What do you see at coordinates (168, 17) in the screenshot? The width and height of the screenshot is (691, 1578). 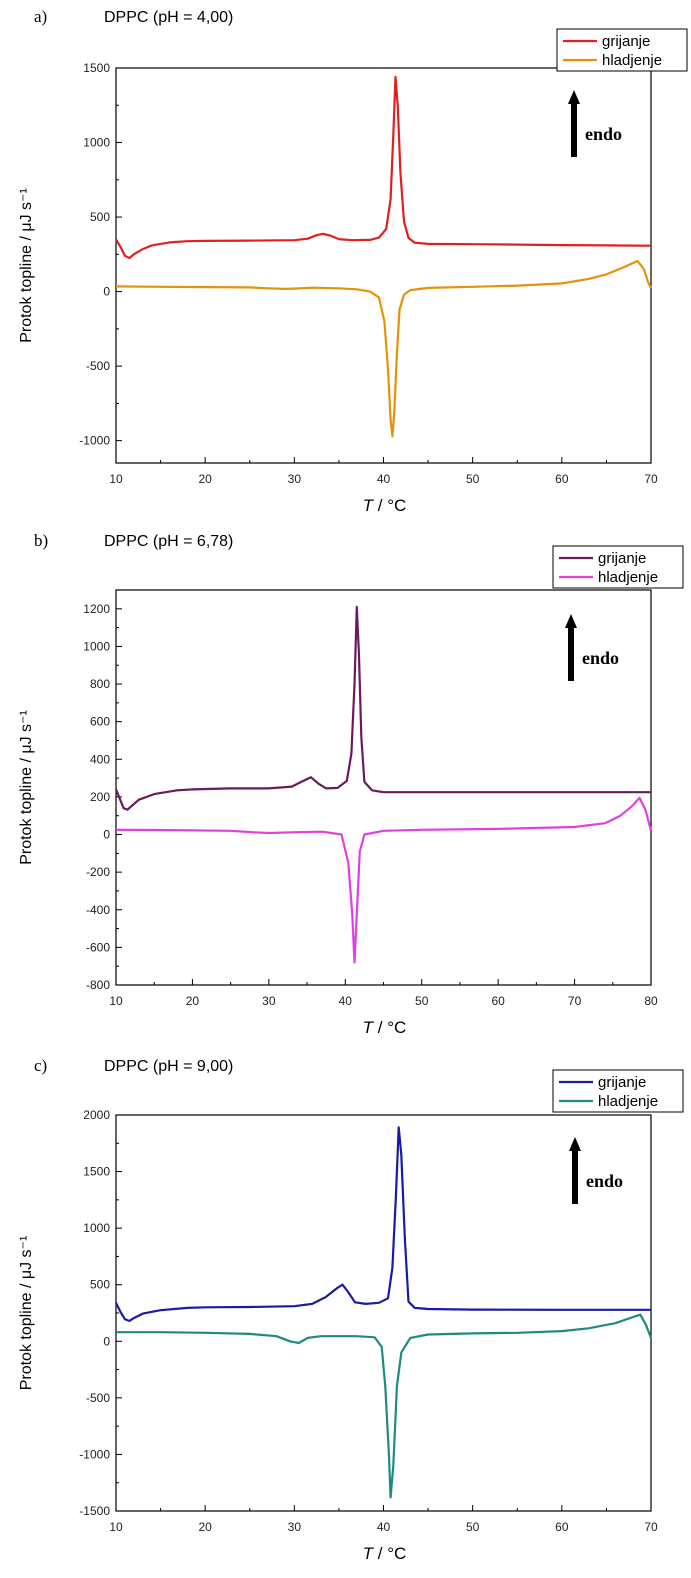 I see `chart-title: DPPC (pH = 4,00)` at bounding box center [168, 17].